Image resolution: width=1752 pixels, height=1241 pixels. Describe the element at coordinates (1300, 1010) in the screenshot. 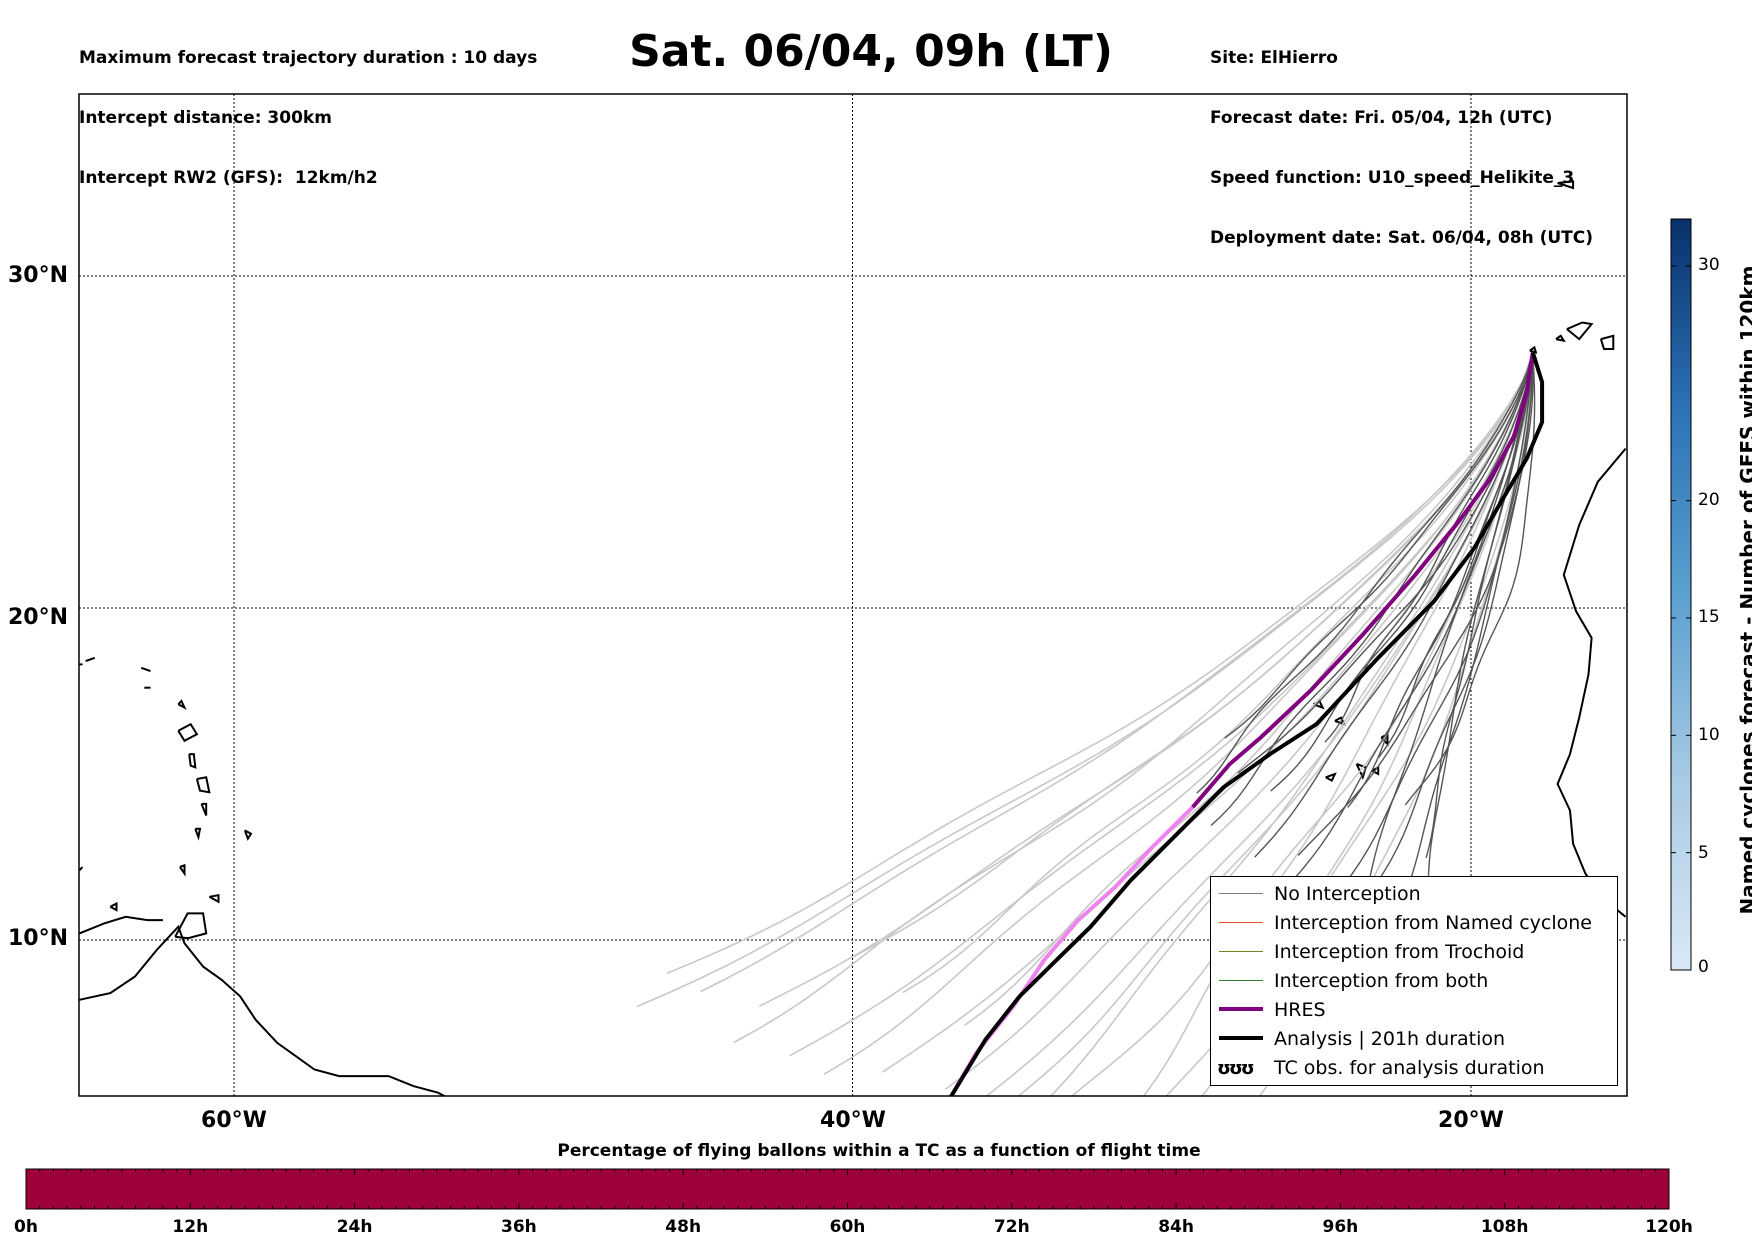

I see `legend-label-hres: HRES` at that location.